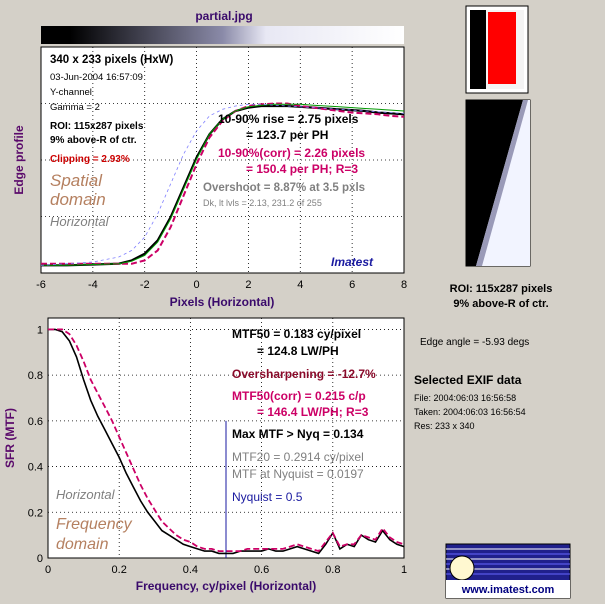  What do you see at coordinates (19, 160) in the screenshot?
I see `edge-ylabel: Edge profile` at bounding box center [19, 160].